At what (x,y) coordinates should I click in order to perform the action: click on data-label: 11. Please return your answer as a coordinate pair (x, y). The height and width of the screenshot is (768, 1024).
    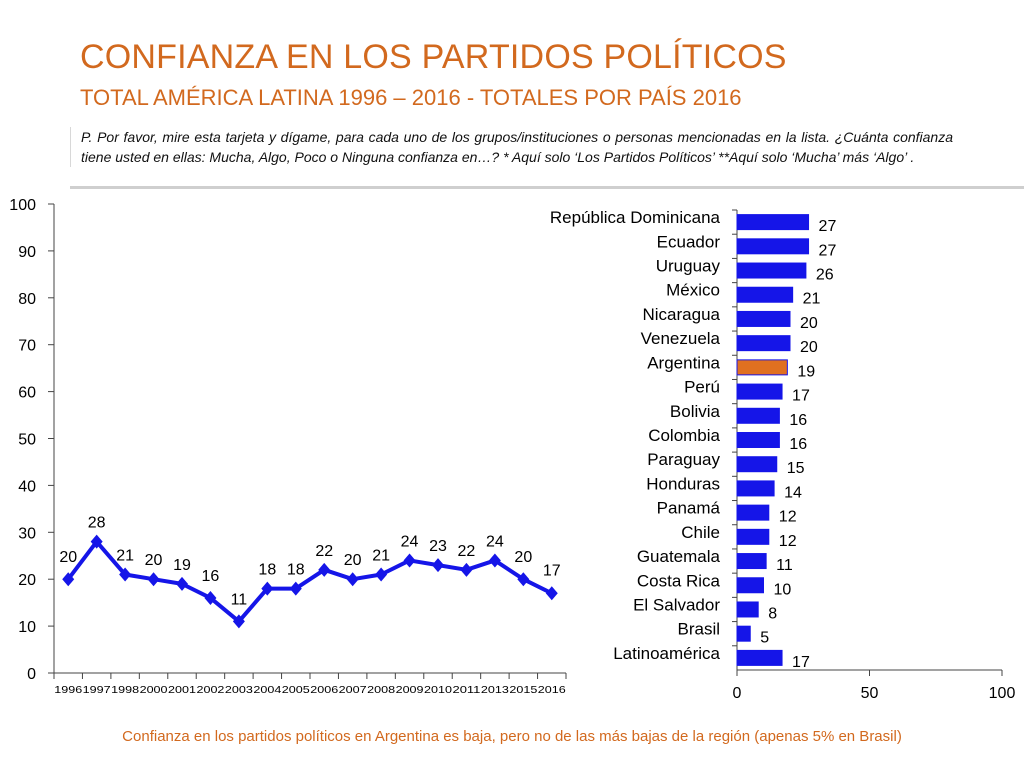
    Looking at the image, I should click on (239, 599).